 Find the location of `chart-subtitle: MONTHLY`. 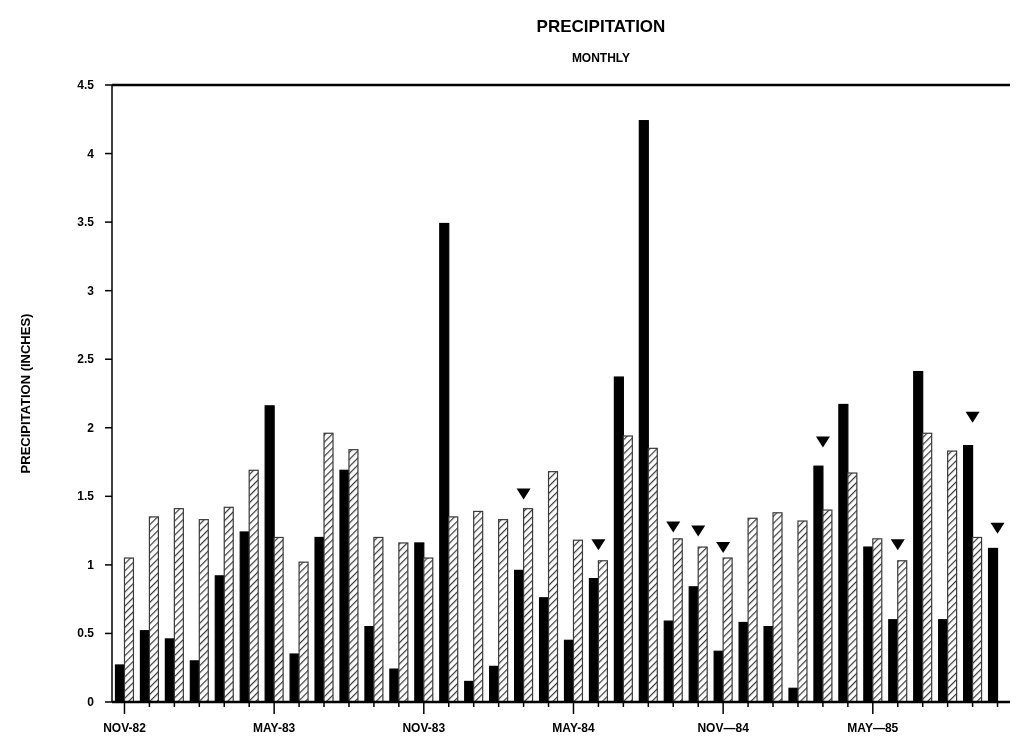

chart-subtitle: MONTHLY is located at coordinates (601, 58).